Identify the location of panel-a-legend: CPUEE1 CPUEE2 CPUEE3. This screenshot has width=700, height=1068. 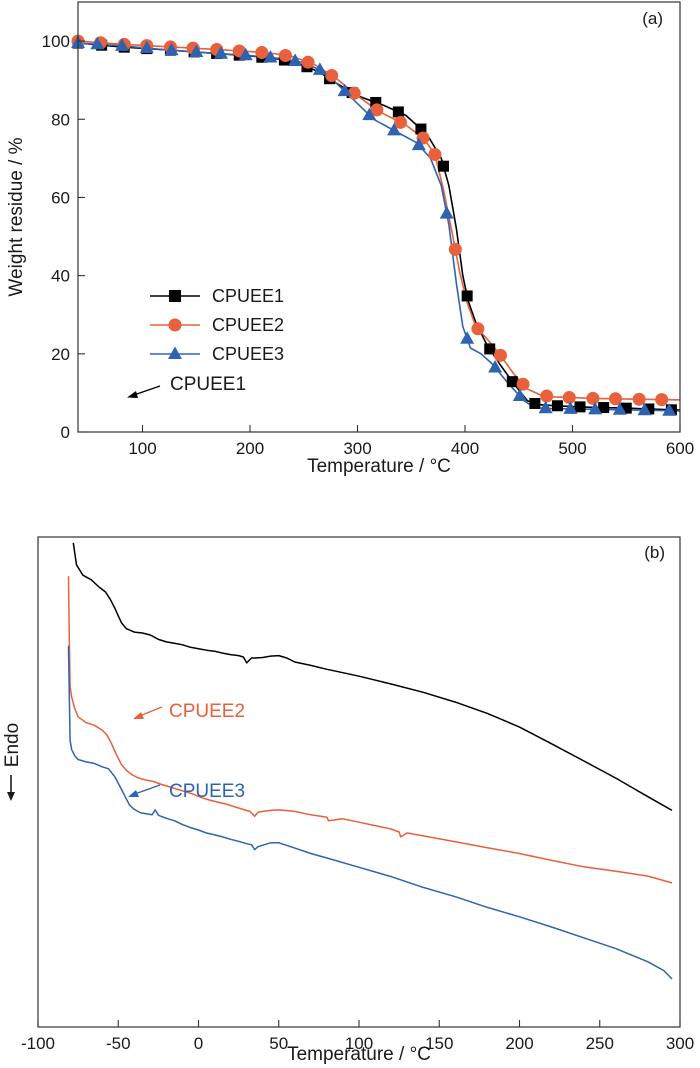
(217, 325).